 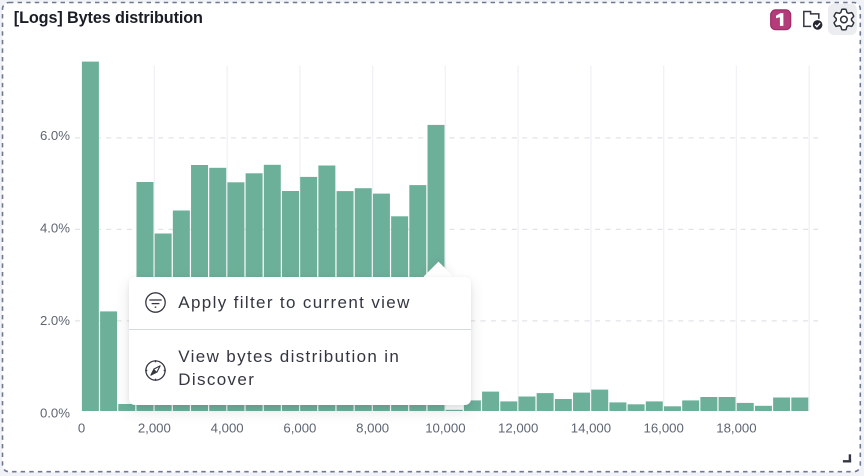 What do you see at coordinates (591, 428) in the screenshot?
I see `svg-text: 14,000` at bounding box center [591, 428].